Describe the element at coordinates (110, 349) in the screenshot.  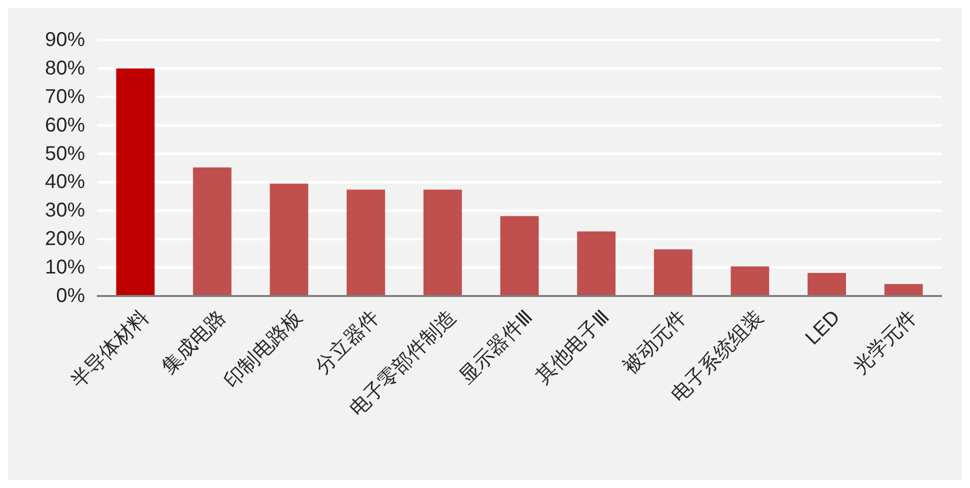
I see `x-tick-label: 半导体材料` at that location.